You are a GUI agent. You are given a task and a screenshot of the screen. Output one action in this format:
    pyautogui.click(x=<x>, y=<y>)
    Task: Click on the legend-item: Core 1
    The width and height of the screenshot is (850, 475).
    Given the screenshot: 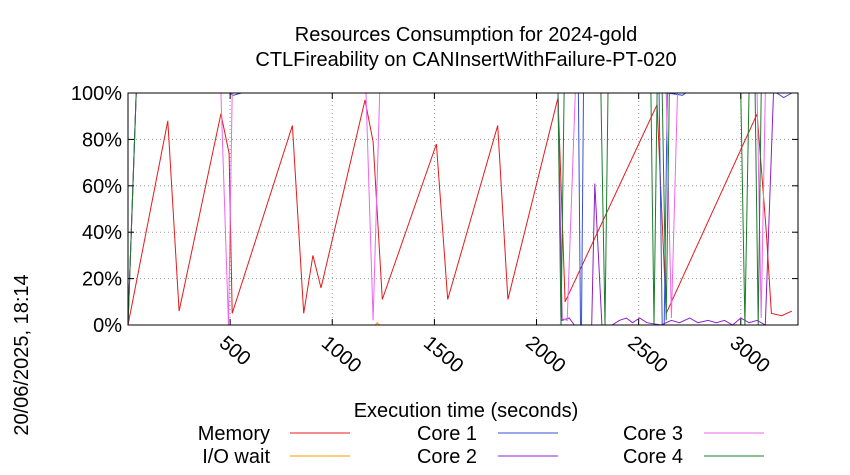 What is the action you would take?
    pyautogui.click(x=487, y=434)
    